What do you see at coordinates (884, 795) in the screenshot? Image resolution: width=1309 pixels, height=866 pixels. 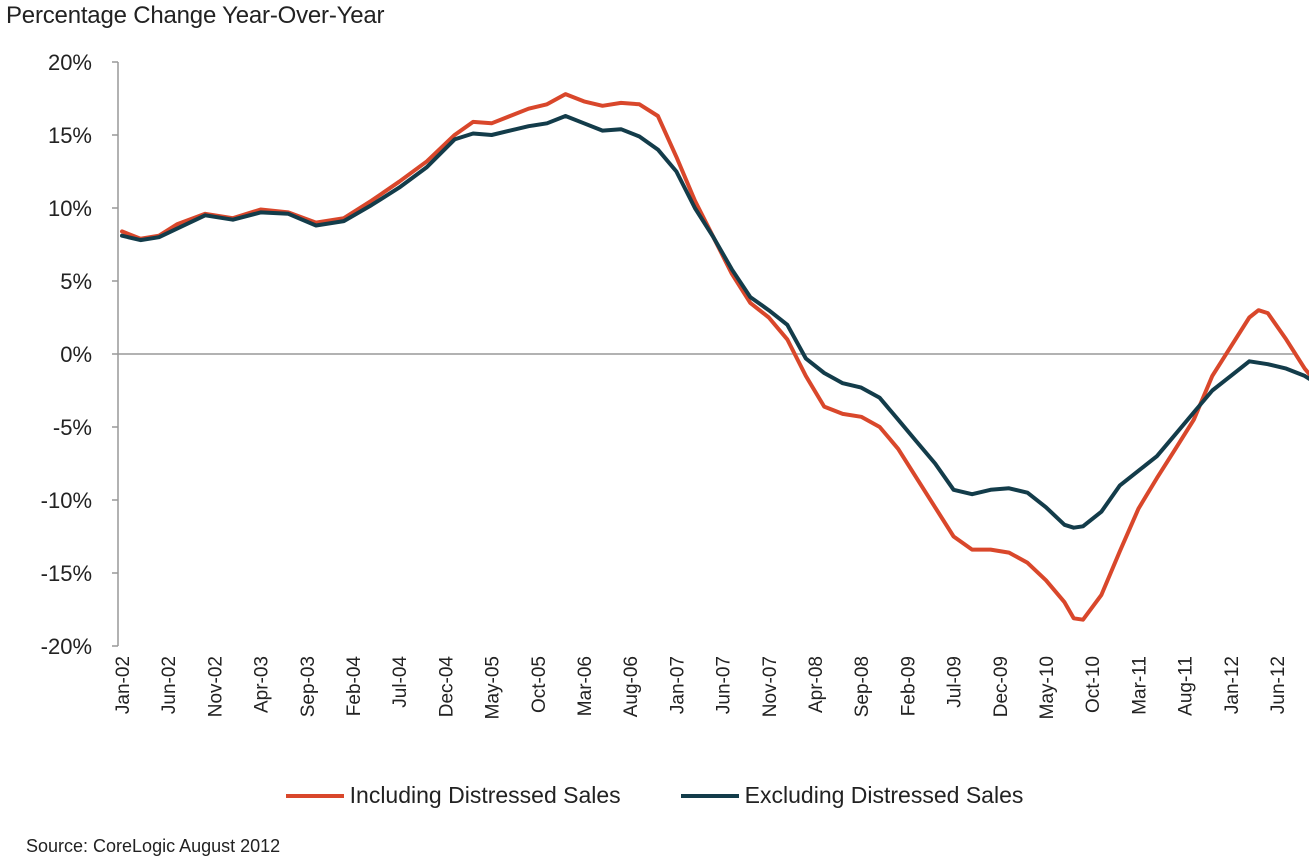 I see `legend-label-excluding: Excluding Distressed Sales` at bounding box center [884, 795].